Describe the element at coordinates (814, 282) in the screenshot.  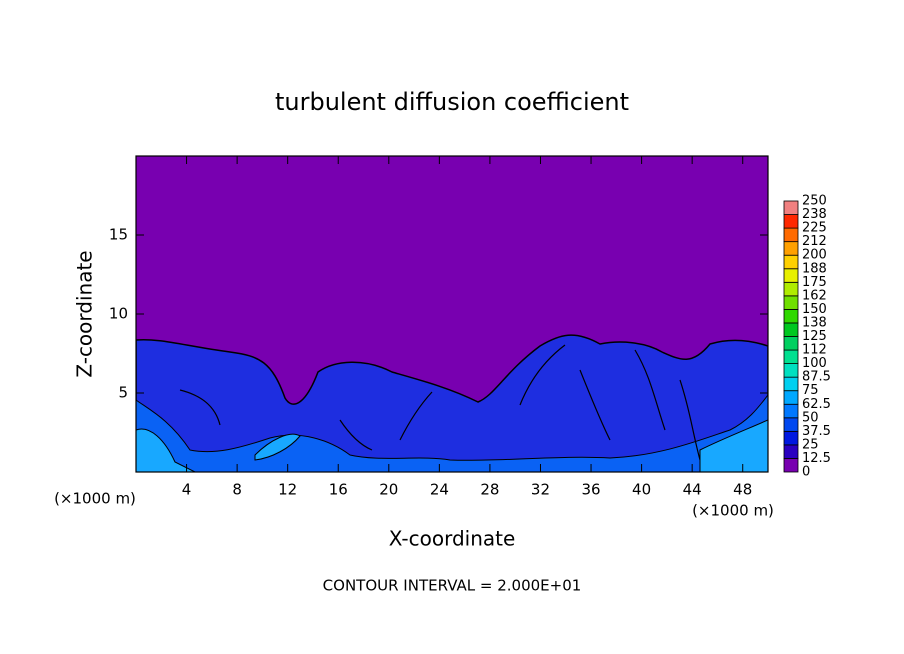
I see `colorbar-label: 175` at that location.